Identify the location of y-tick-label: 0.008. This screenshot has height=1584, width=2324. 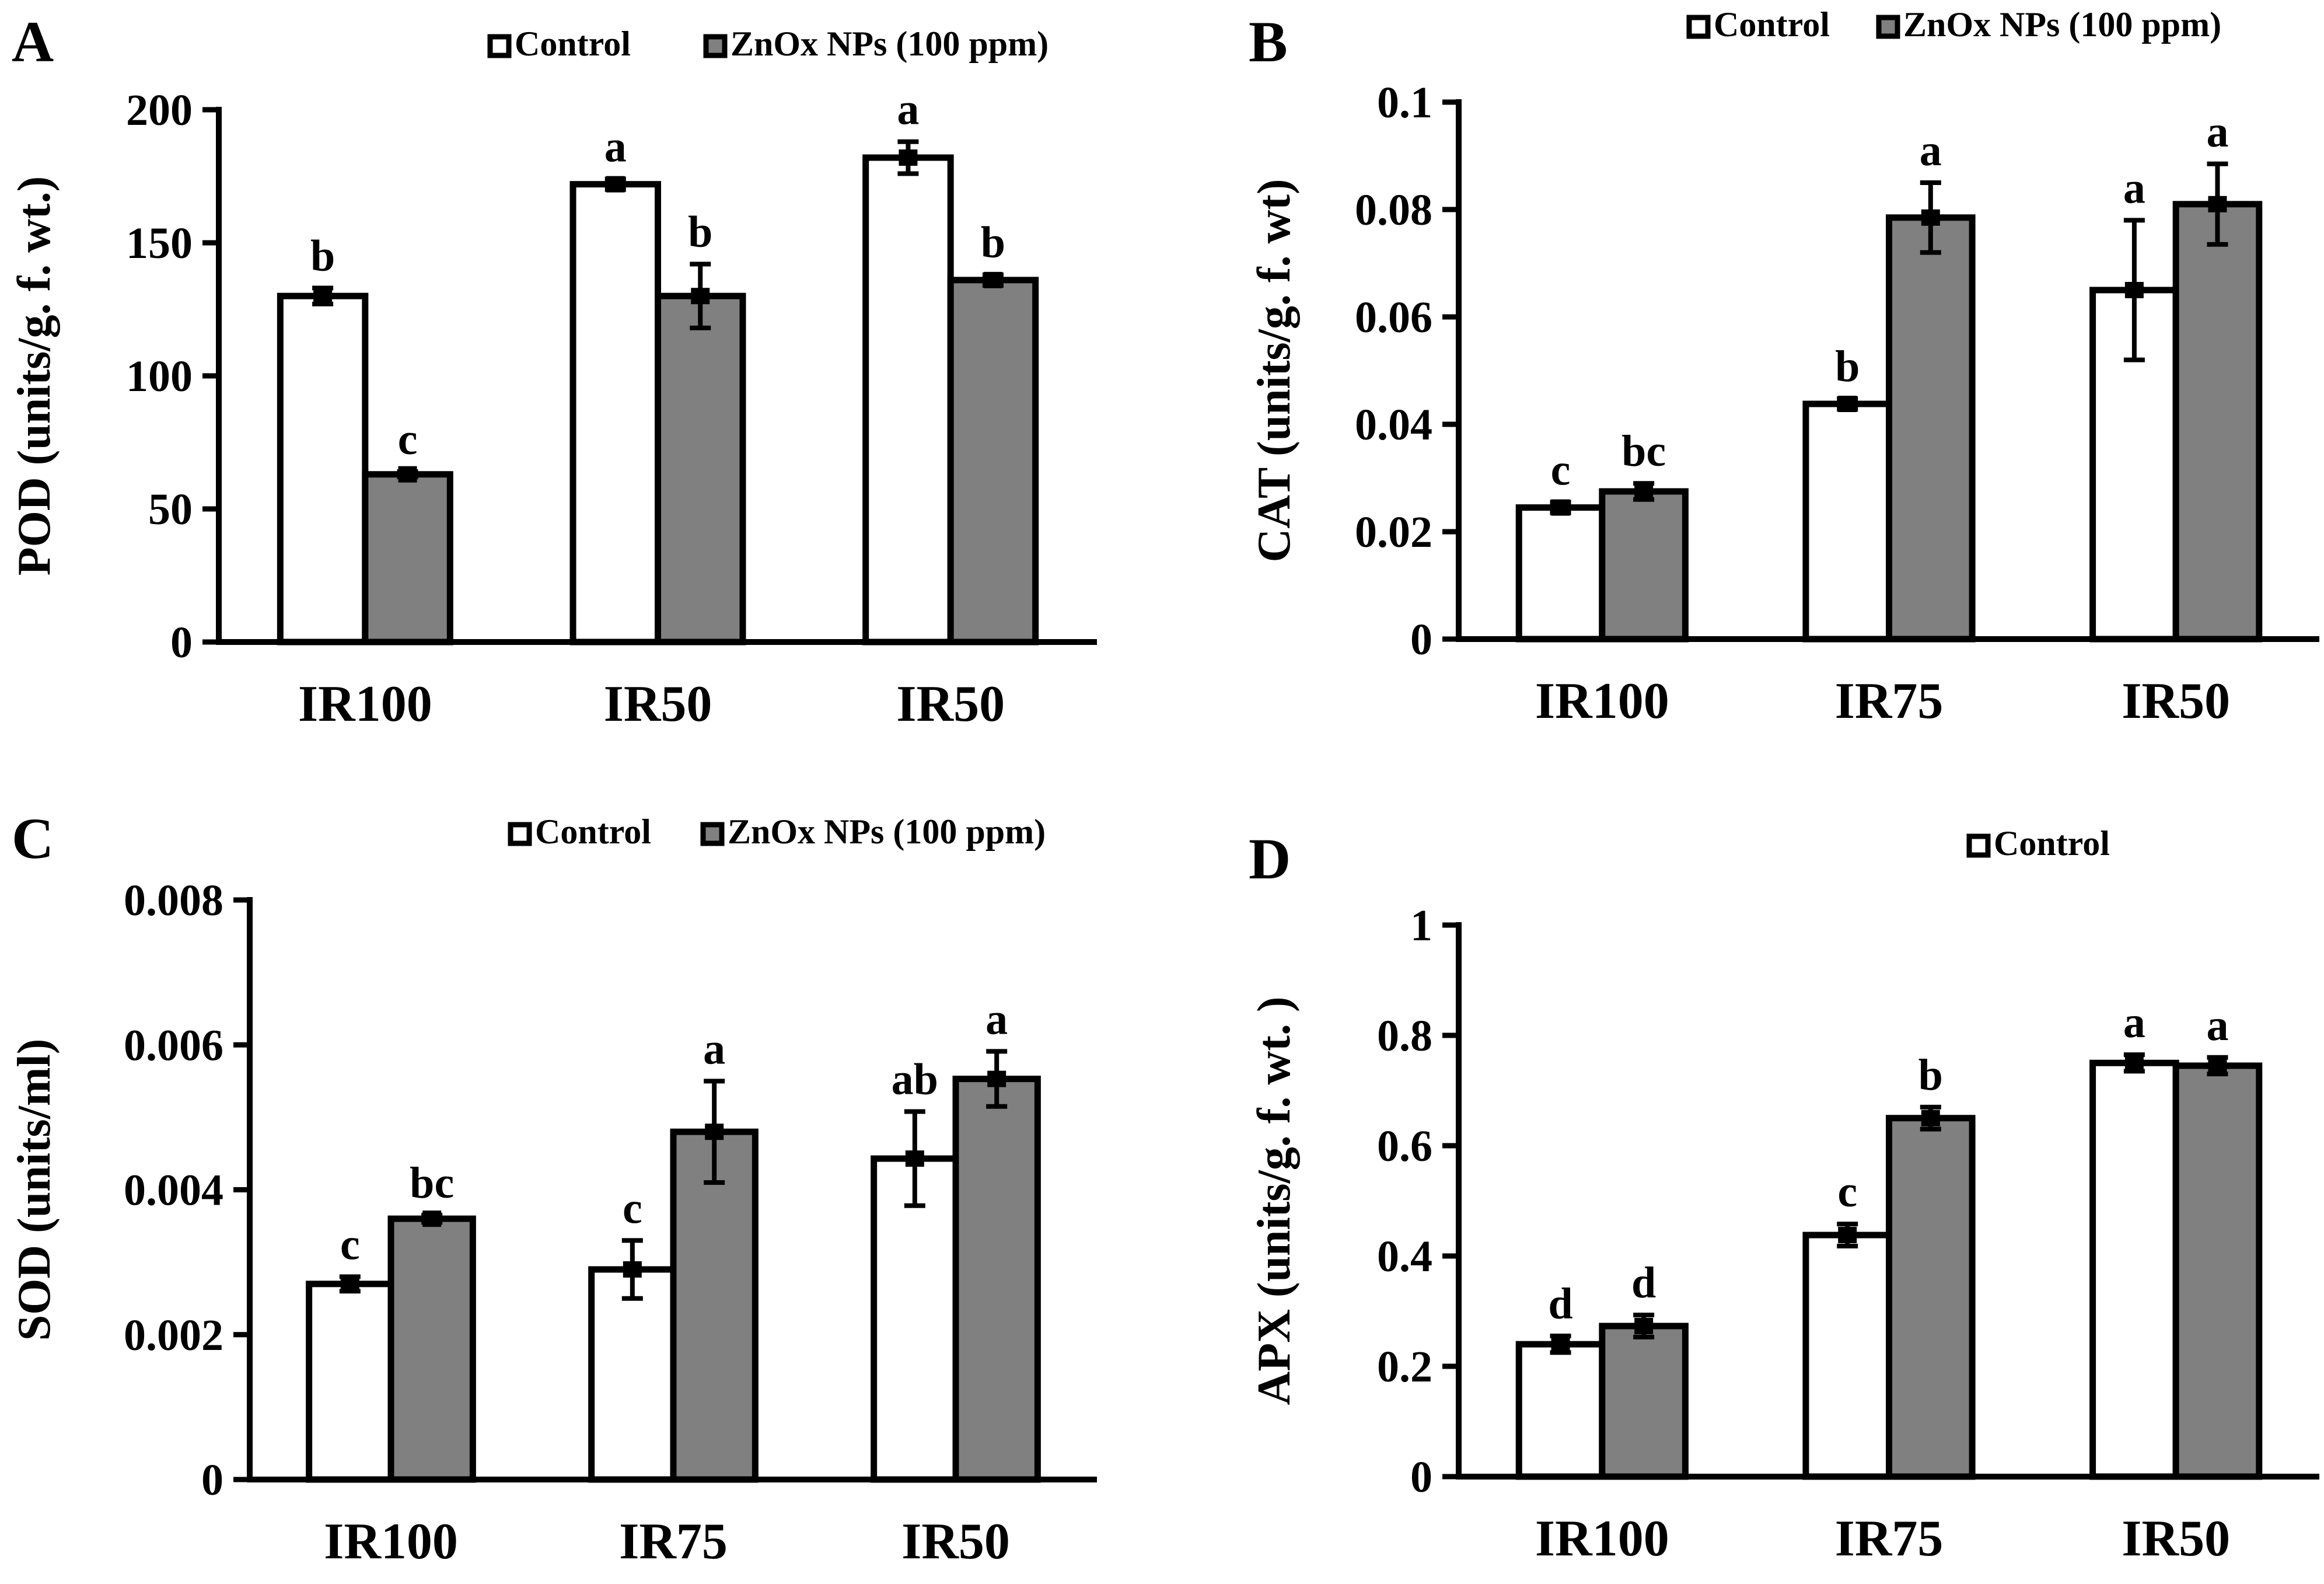
(173, 900).